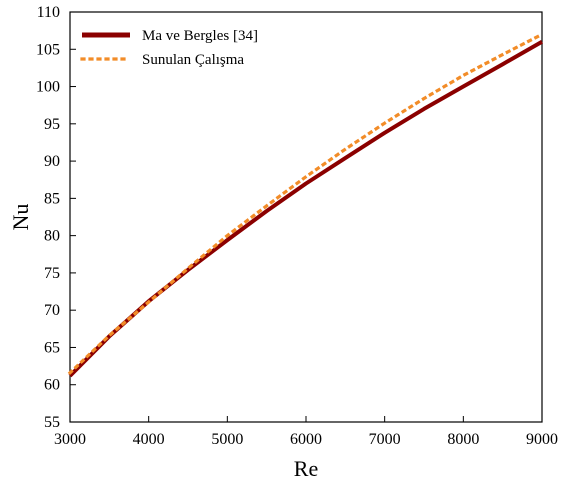 The width and height of the screenshot is (561, 486). Describe the element at coordinates (52, 161) in the screenshot. I see `y-tick-label: 90` at that location.